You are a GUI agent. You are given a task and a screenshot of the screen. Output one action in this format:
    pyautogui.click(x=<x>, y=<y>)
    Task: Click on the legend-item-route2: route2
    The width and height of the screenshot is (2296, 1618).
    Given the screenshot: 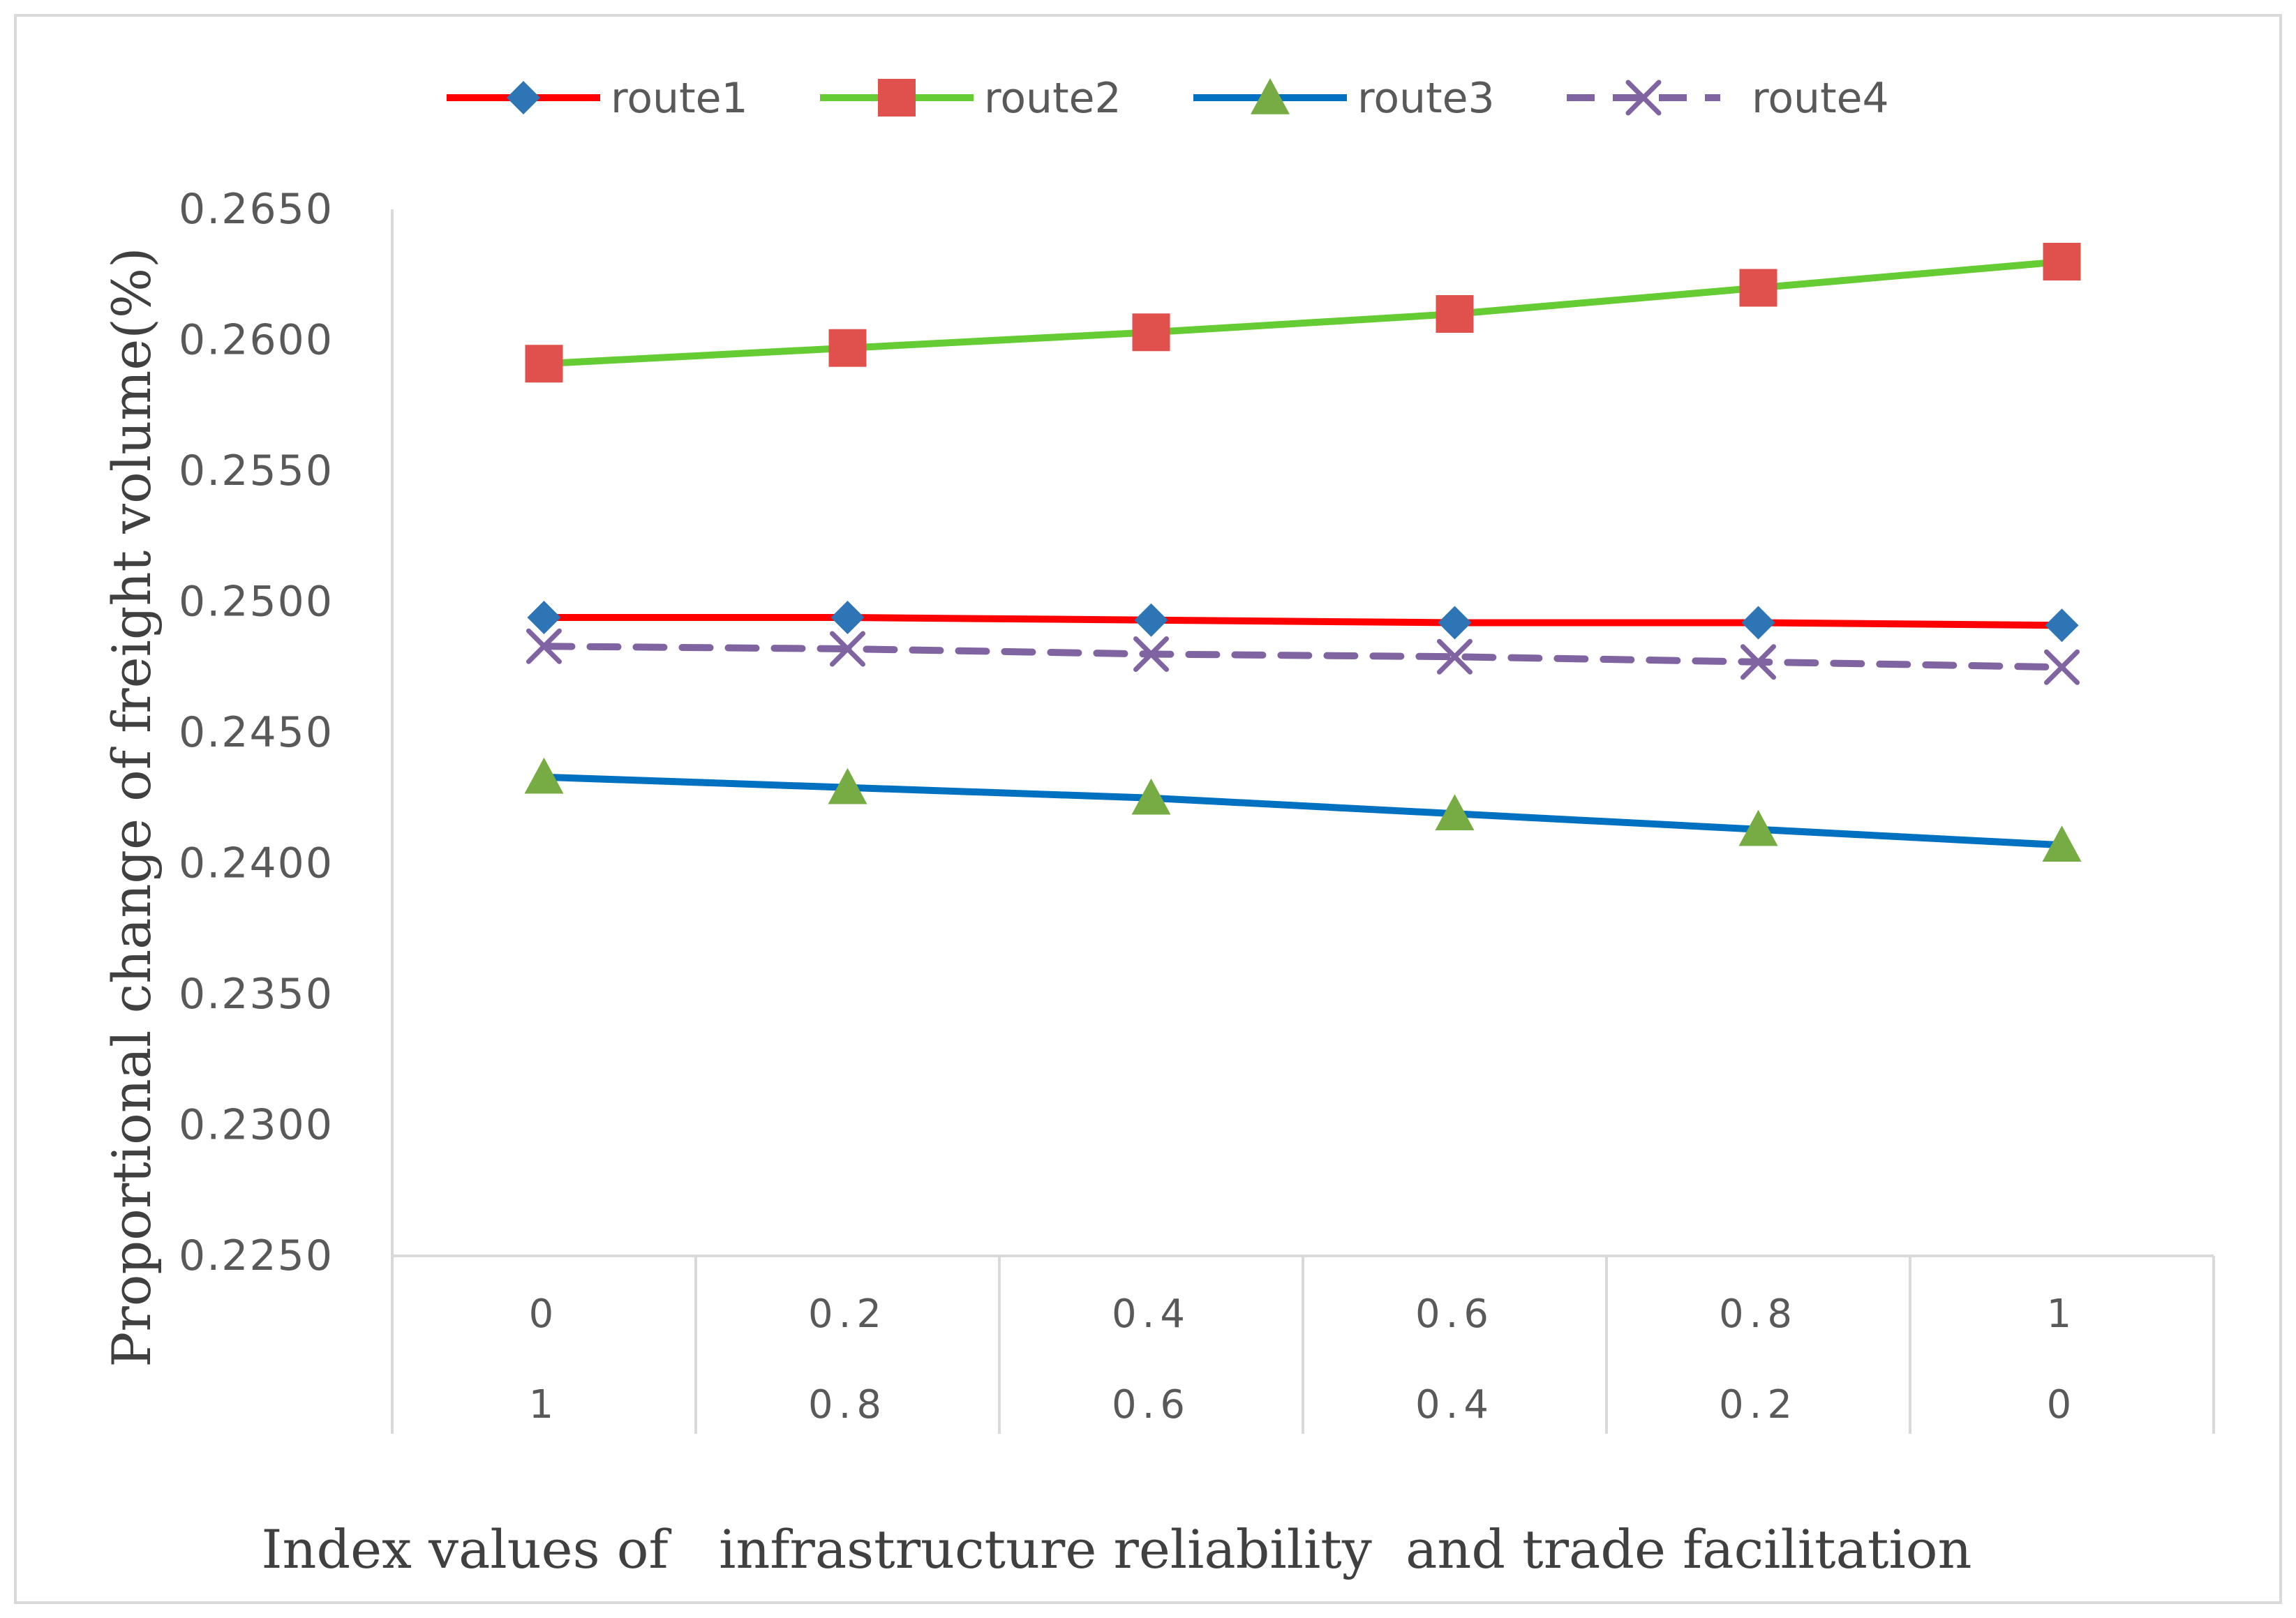 What is the action you would take?
    pyautogui.click(x=970, y=98)
    